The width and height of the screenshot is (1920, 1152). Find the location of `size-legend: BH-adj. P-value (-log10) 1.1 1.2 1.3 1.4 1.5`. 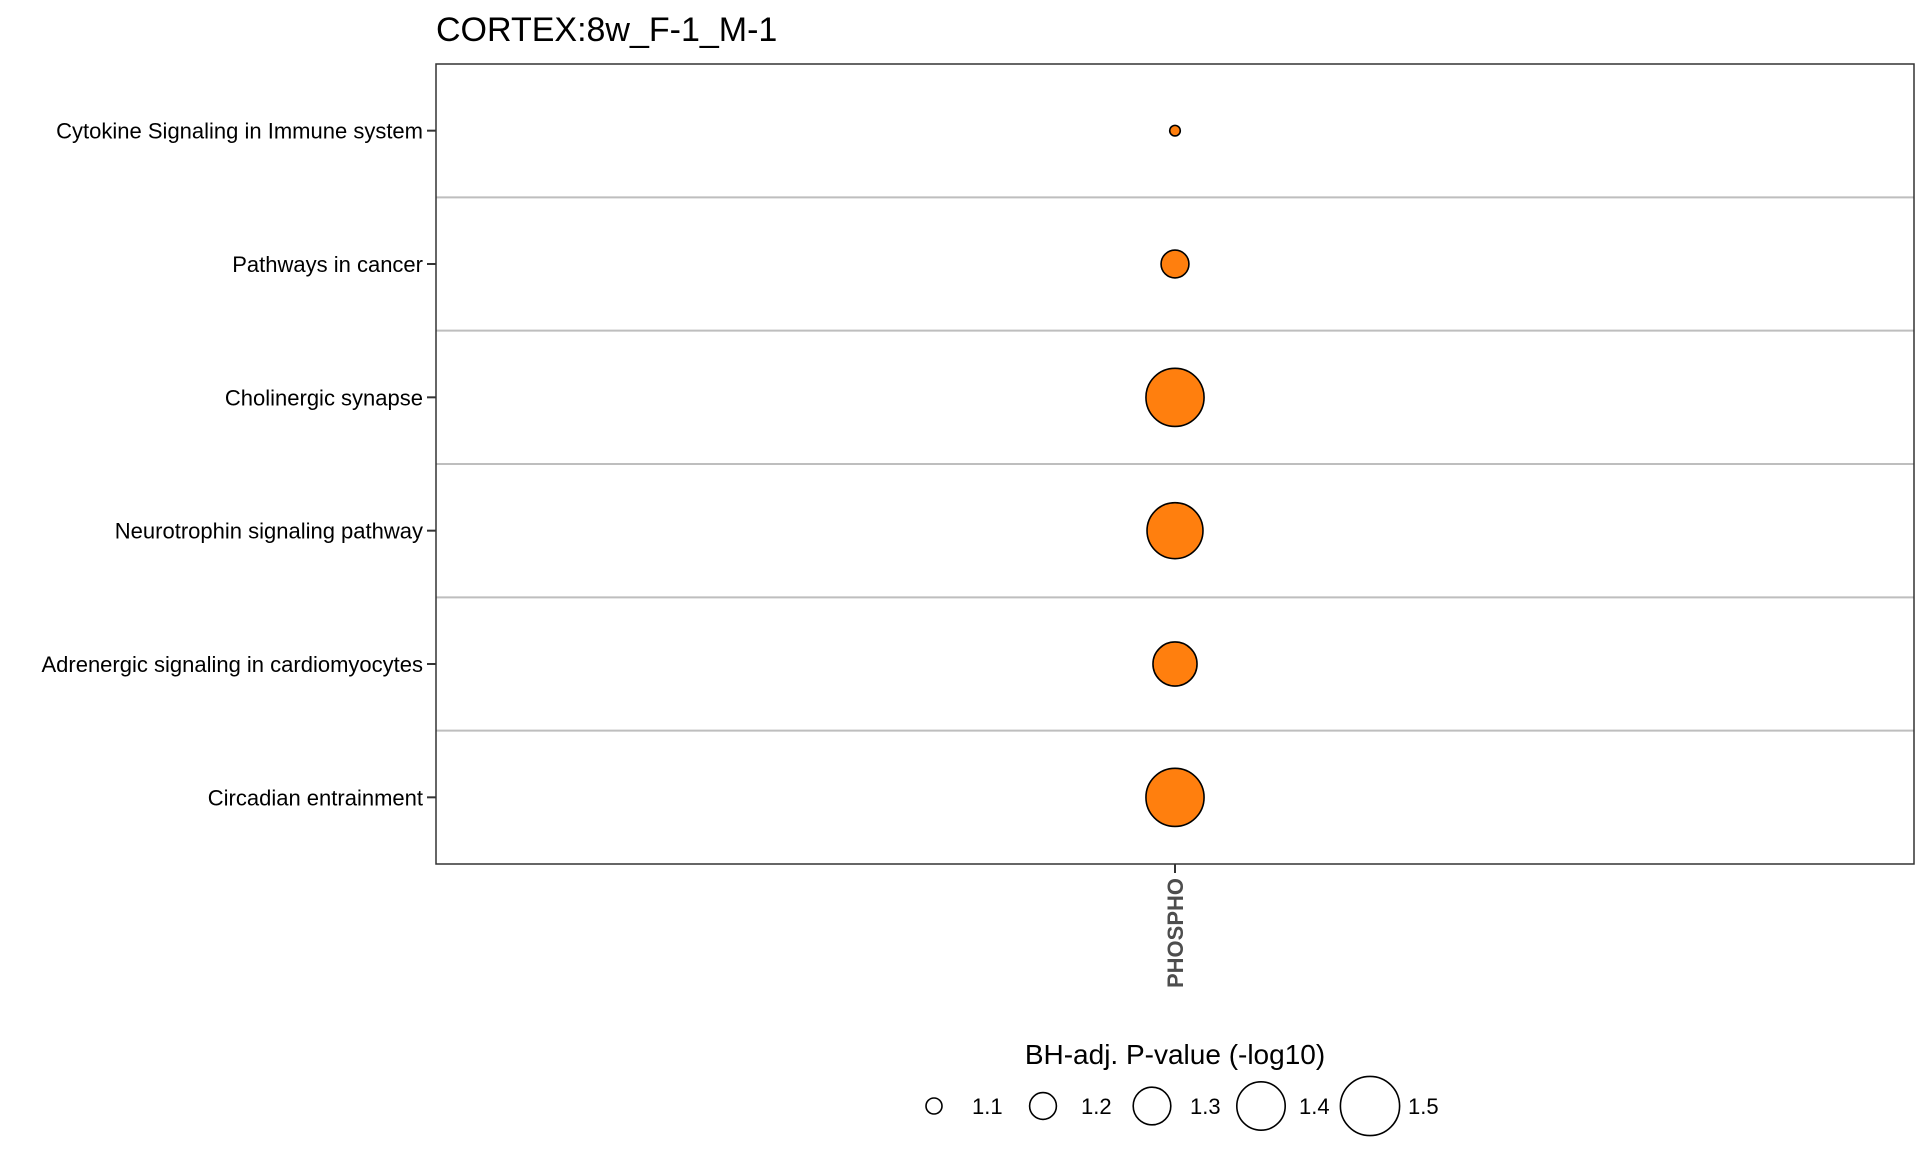

size-legend: BH-adj. P-value (-log10) 1.1 1.2 1.3 1.4 1.5 is located at coordinates (1182, 1088).